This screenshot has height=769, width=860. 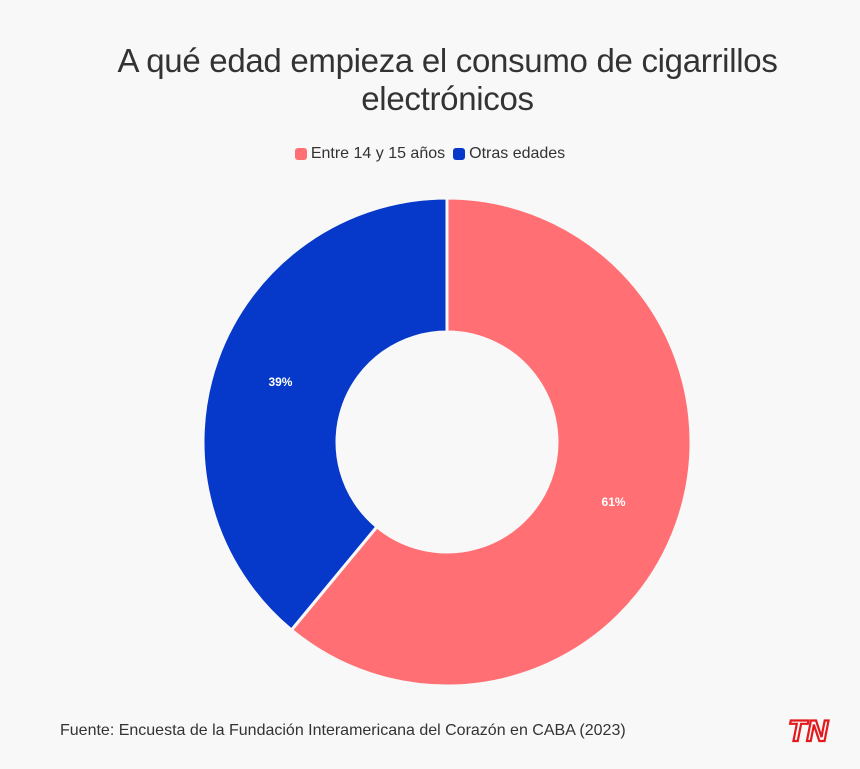 I want to click on data-label-entre-14-y-15: 61%, so click(x=614, y=502).